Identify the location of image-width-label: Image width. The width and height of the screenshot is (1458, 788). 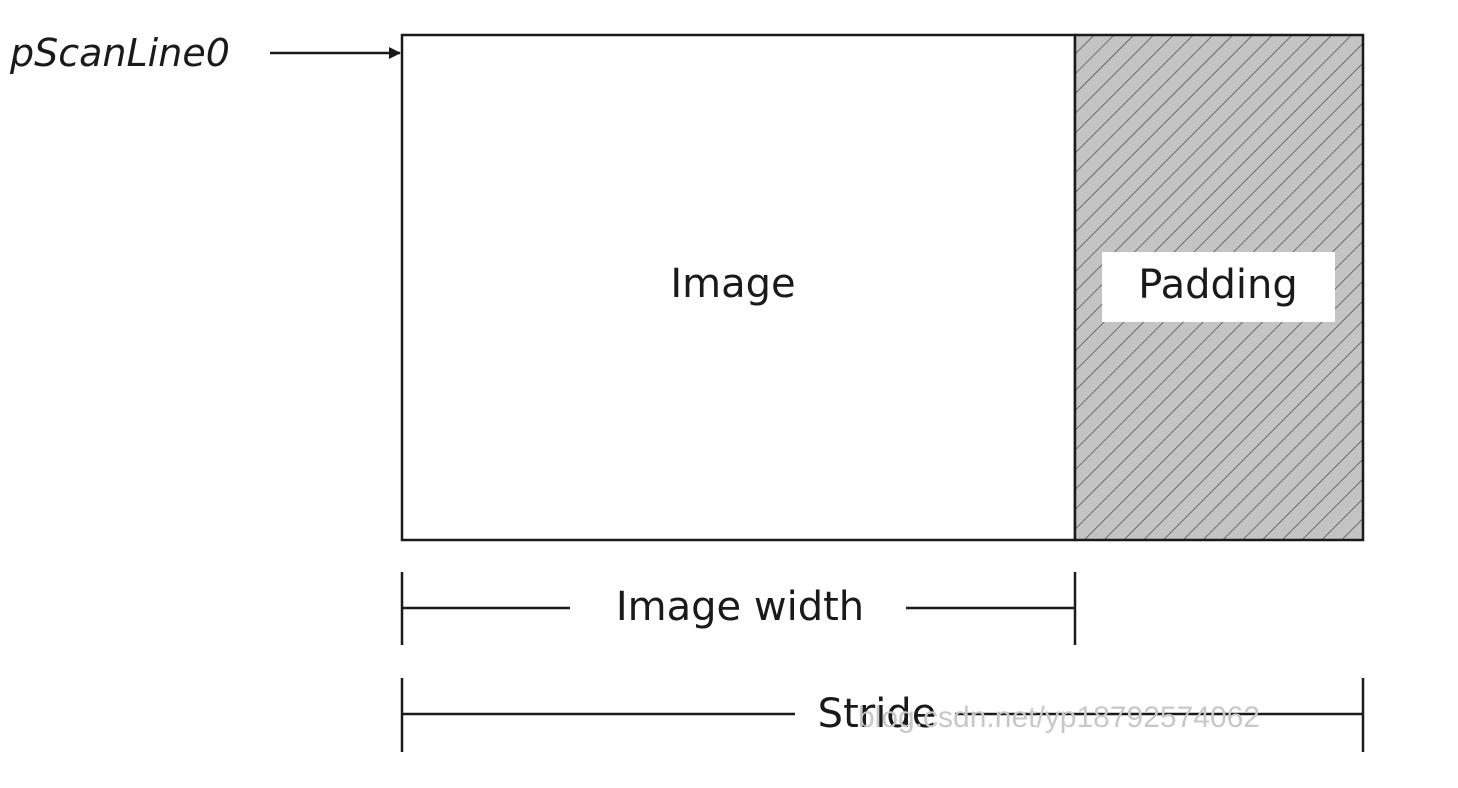
(740, 607).